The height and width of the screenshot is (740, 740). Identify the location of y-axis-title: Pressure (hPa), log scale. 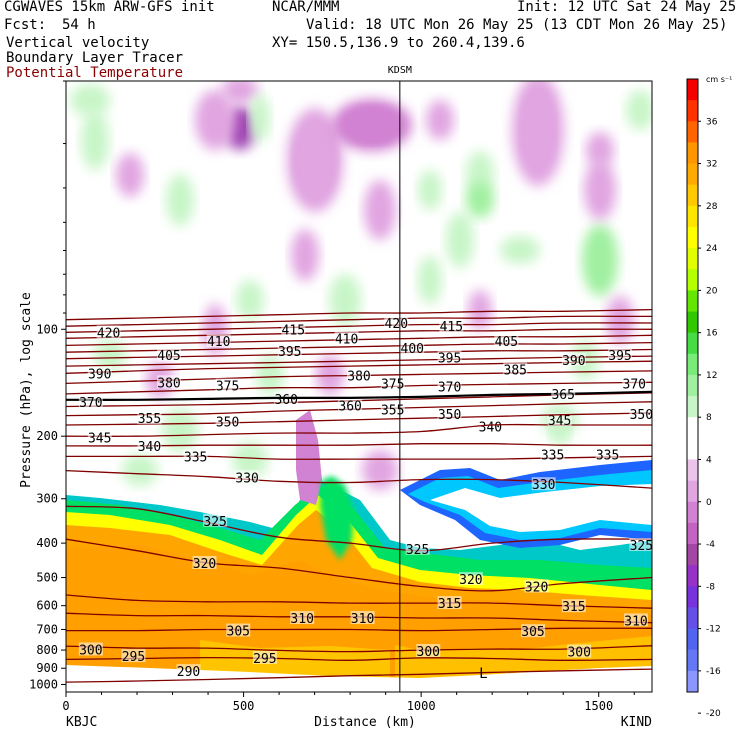
(26, 390).